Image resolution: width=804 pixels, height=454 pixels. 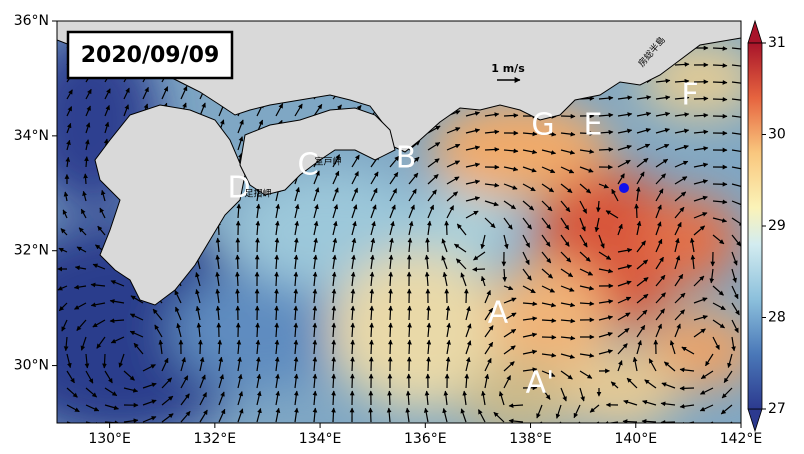 I want to click on x-tick-label: 134°E, so click(x=320, y=439).